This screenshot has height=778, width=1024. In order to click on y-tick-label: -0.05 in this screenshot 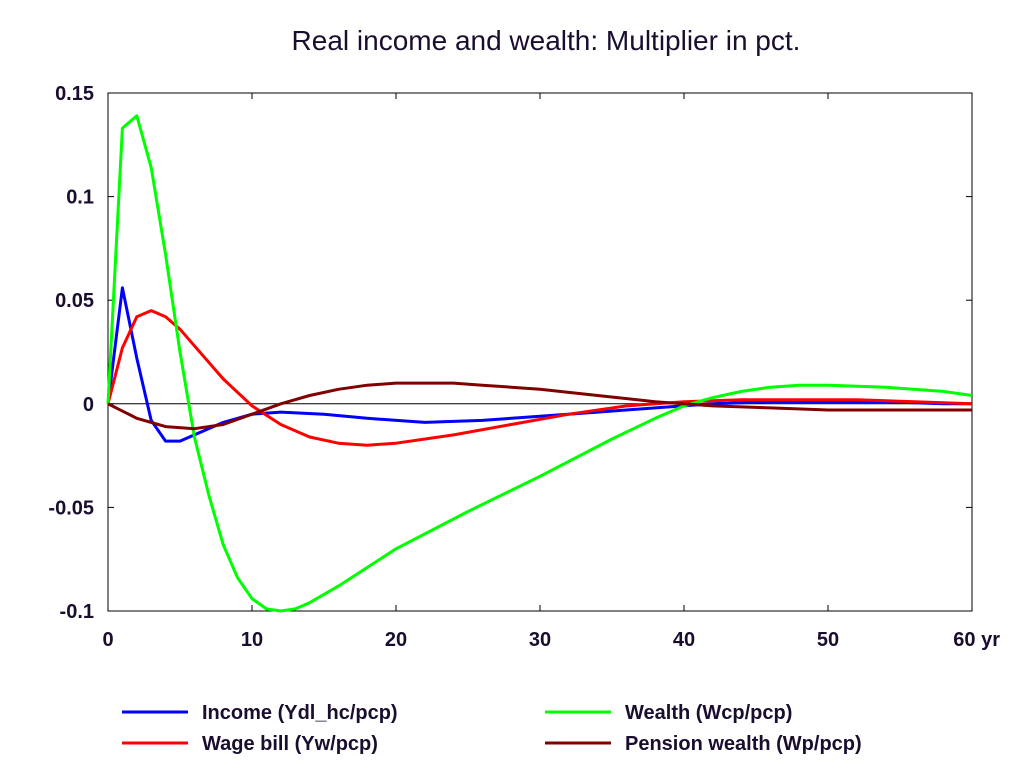, I will do `click(71, 508)`.